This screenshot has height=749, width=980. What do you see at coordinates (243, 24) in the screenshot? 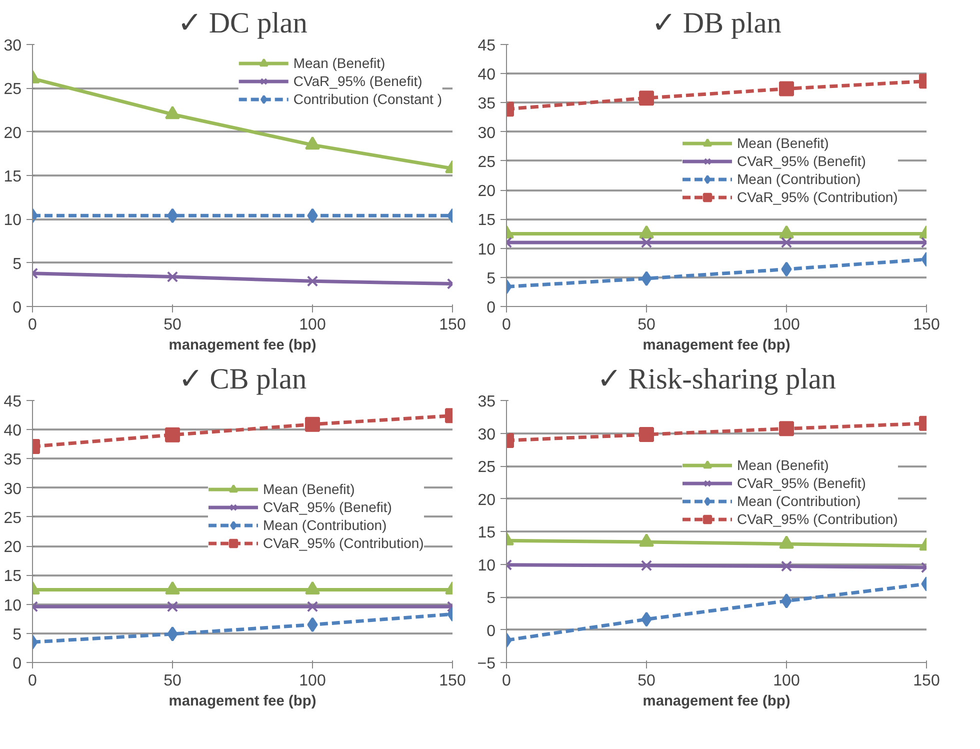
I see `chart-title: ✓ DC plan` at bounding box center [243, 24].